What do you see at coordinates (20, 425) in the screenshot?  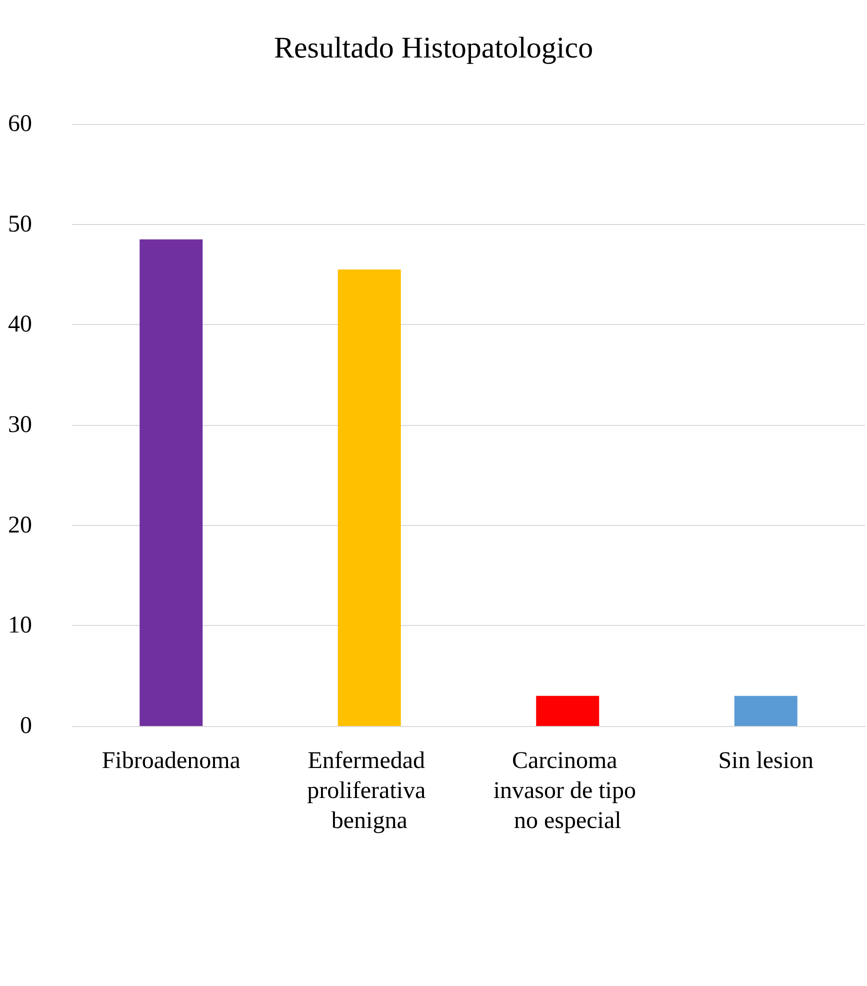 I see `y-tick-label: 30` at bounding box center [20, 425].